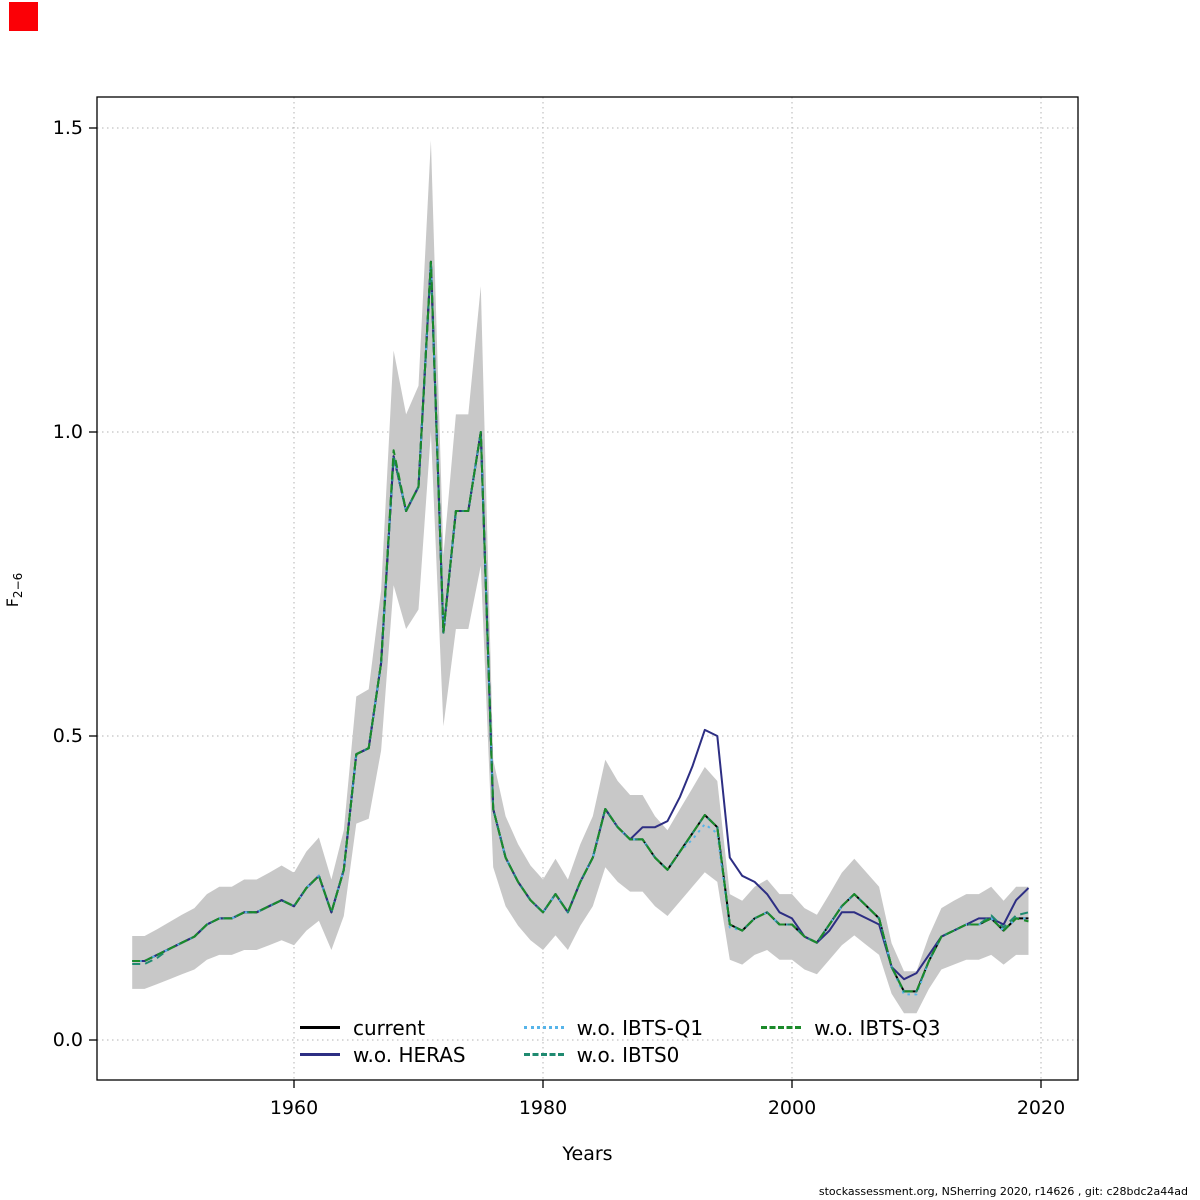  I want to click on legend-label: w.o. IBTS-Q3, so click(877, 1027).